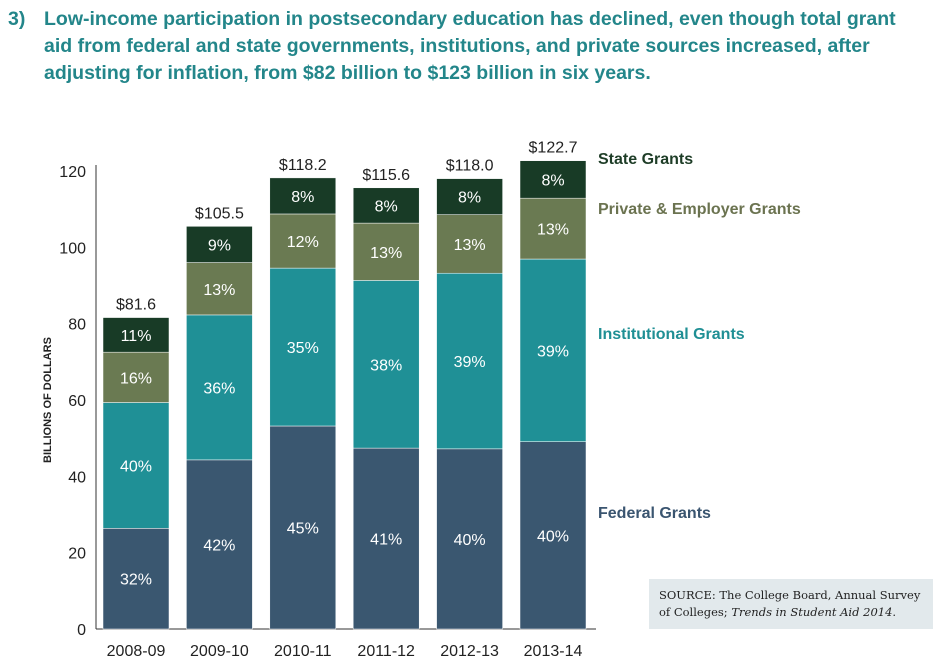 The height and width of the screenshot is (669, 942). I want to click on bar-segment-label: 12%, so click(303, 242).